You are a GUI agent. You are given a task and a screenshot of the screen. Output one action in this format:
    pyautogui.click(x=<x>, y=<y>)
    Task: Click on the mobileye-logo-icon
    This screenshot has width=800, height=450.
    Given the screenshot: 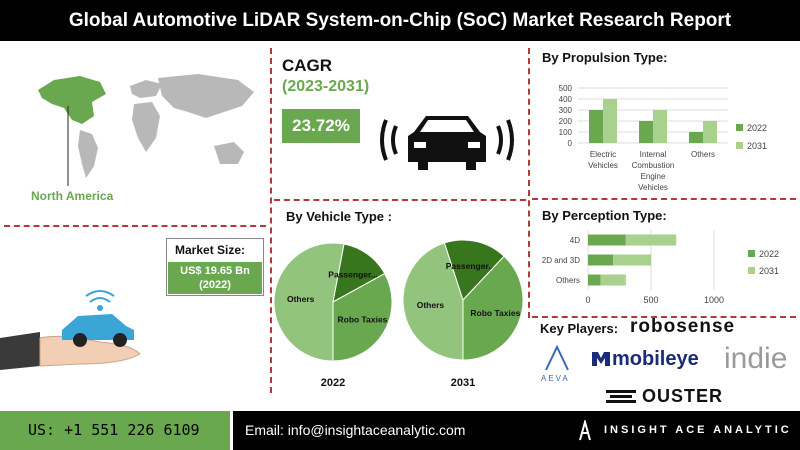 What is the action you would take?
    pyautogui.click(x=601, y=359)
    